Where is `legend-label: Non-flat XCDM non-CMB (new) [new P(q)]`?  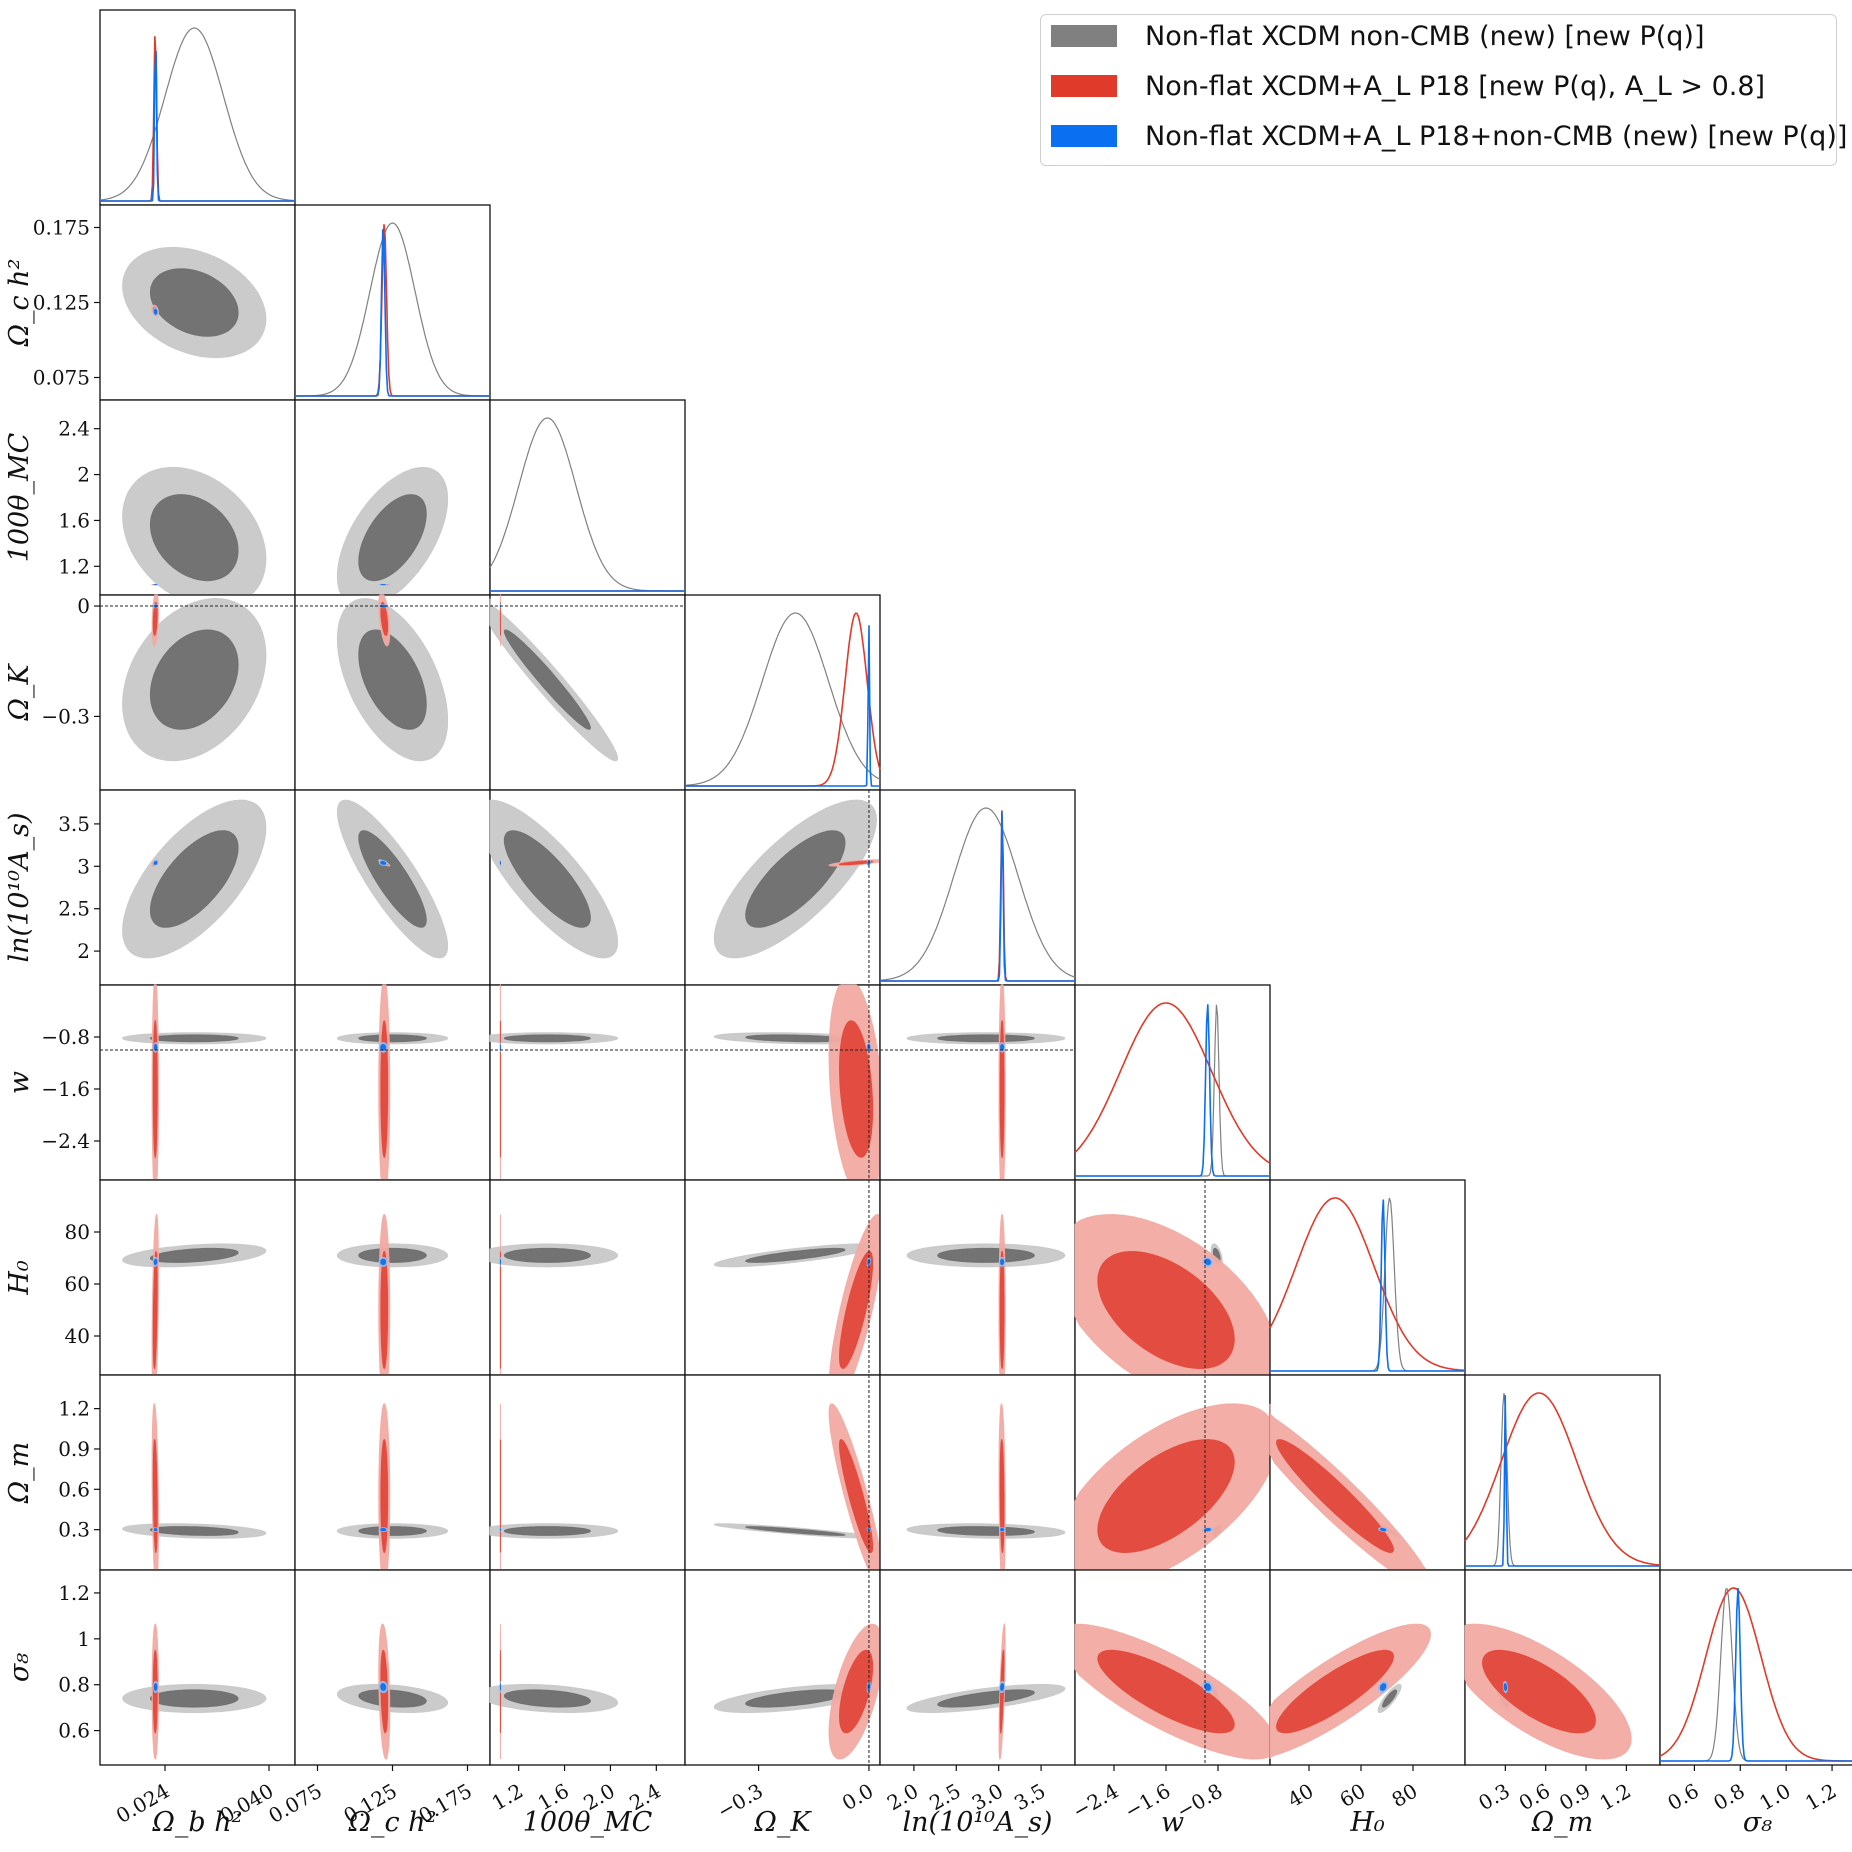 legend-label: Non-flat XCDM non-CMB (new) [new P(q)] is located at coordinates (1425, 36).